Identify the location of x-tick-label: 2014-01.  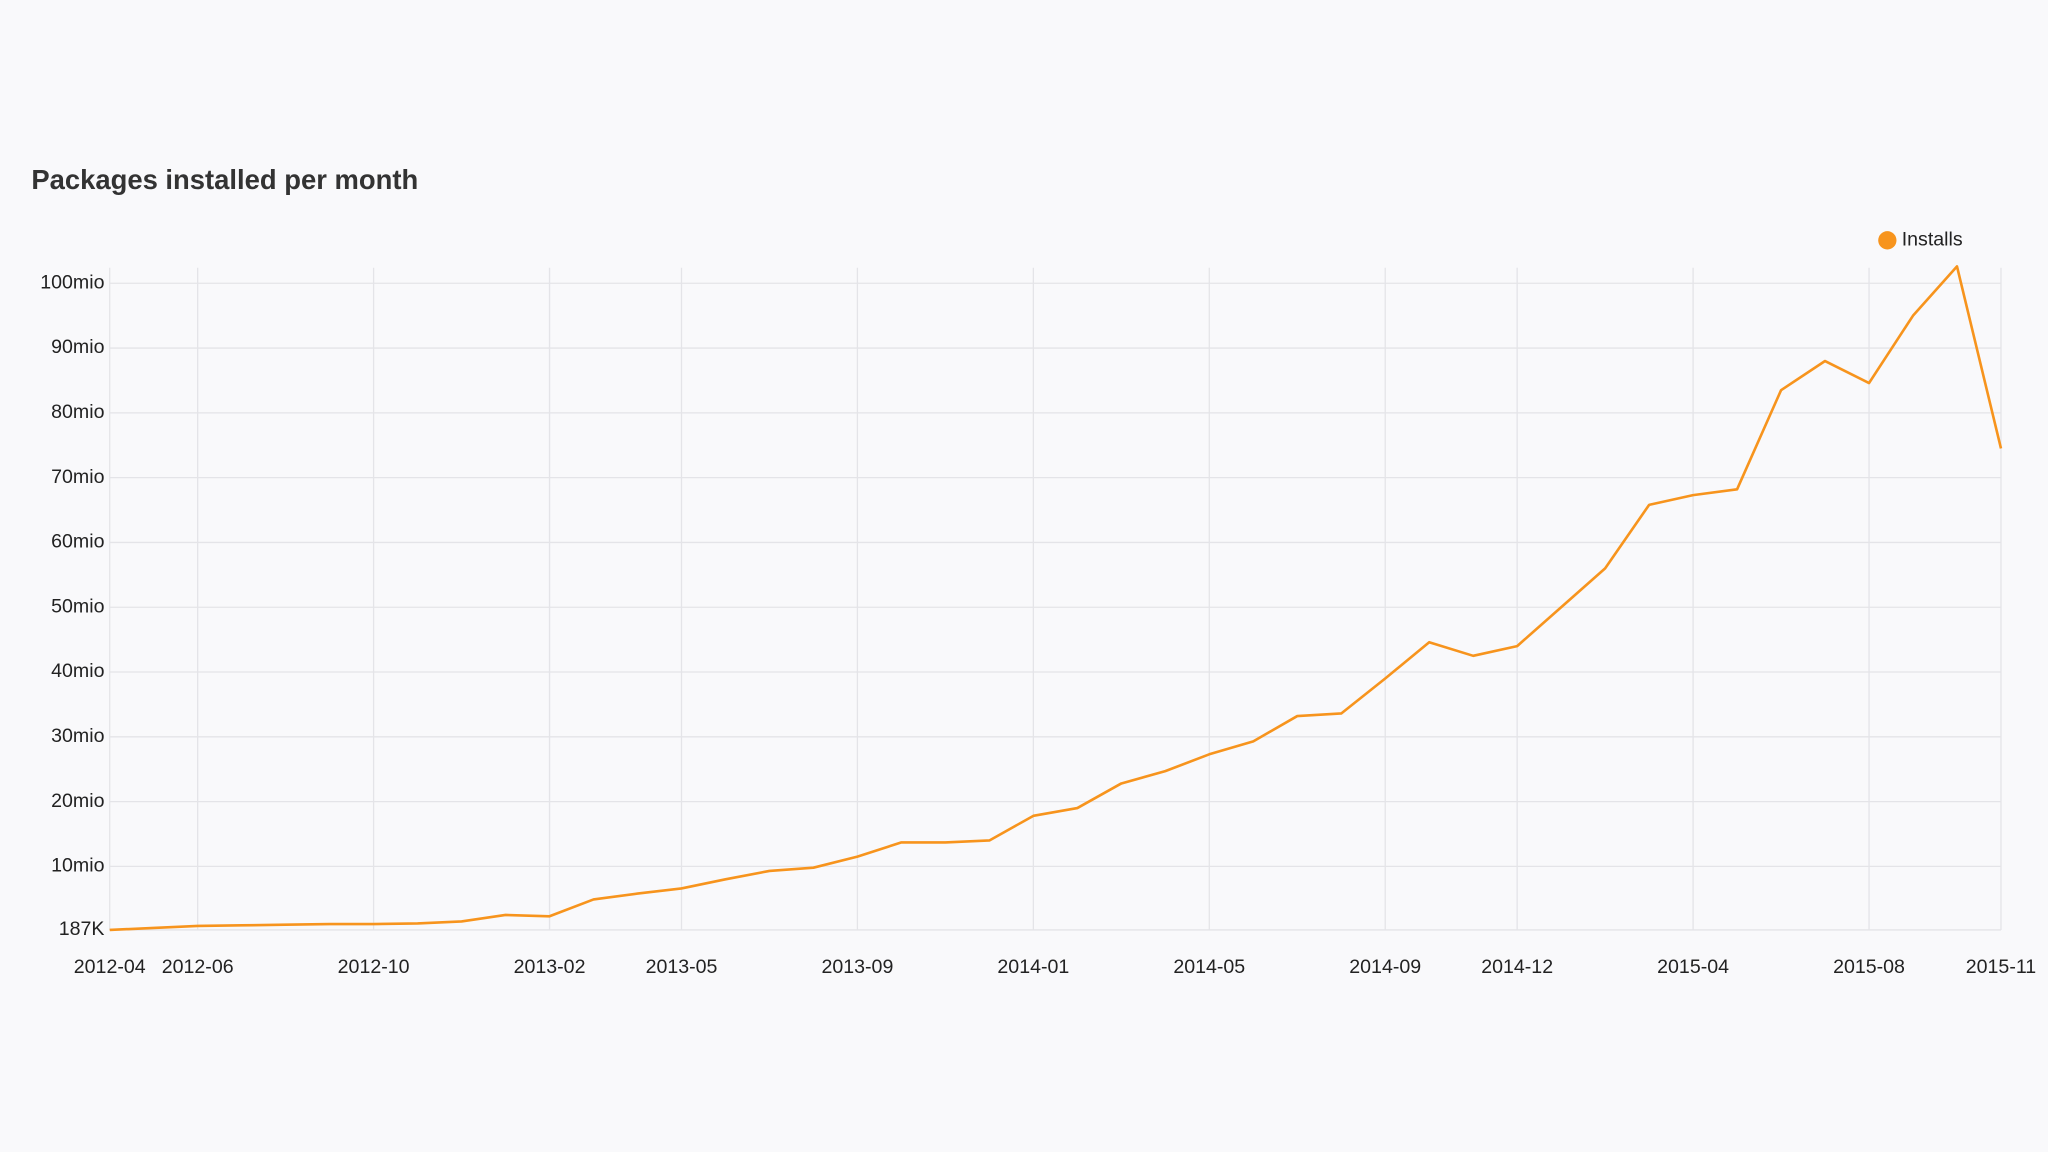
(1033, 967).